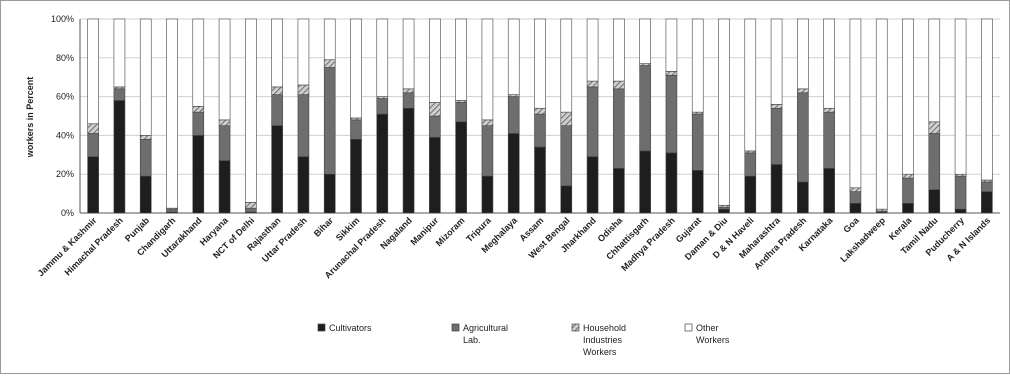  Describe the element at coordinates (62, 19) in the screenshot. I see `y-tick-label: 100%` at that location.